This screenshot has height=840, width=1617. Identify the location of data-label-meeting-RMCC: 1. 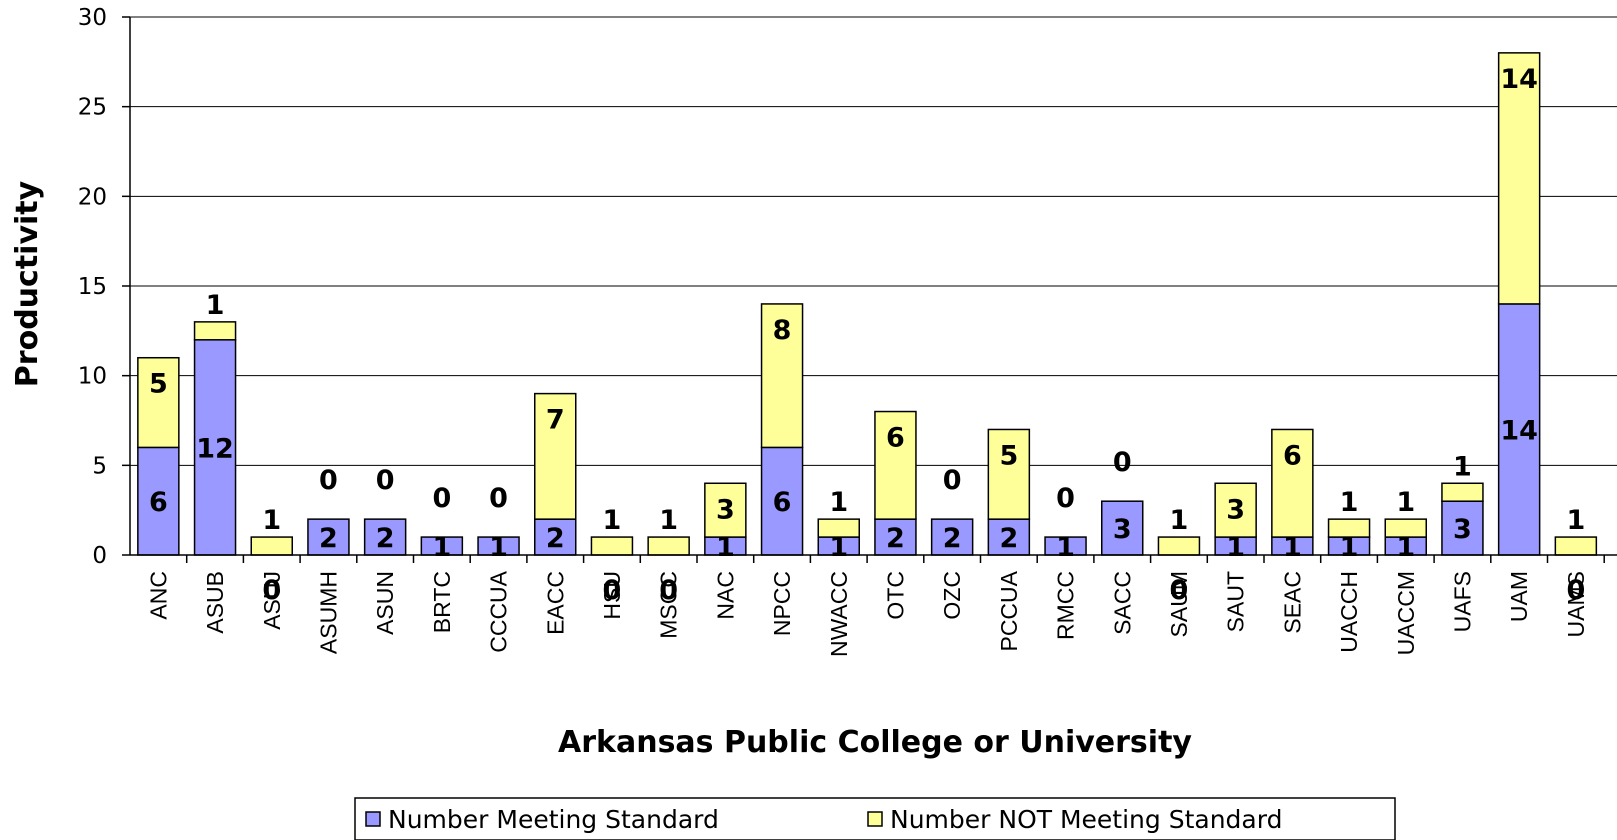
(1065, 547).